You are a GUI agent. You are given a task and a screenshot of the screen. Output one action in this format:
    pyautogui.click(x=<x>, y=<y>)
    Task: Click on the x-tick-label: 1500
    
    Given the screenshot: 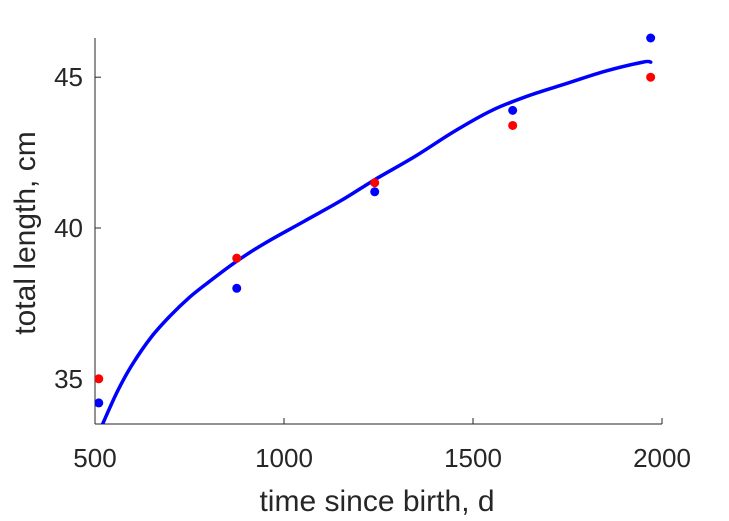 What is the action you would take?
    pyautogui.click(x=473, y=458)
    